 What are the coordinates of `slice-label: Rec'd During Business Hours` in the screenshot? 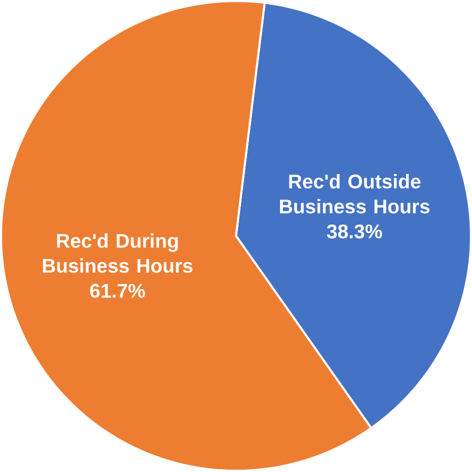 It's located at (117, 253).